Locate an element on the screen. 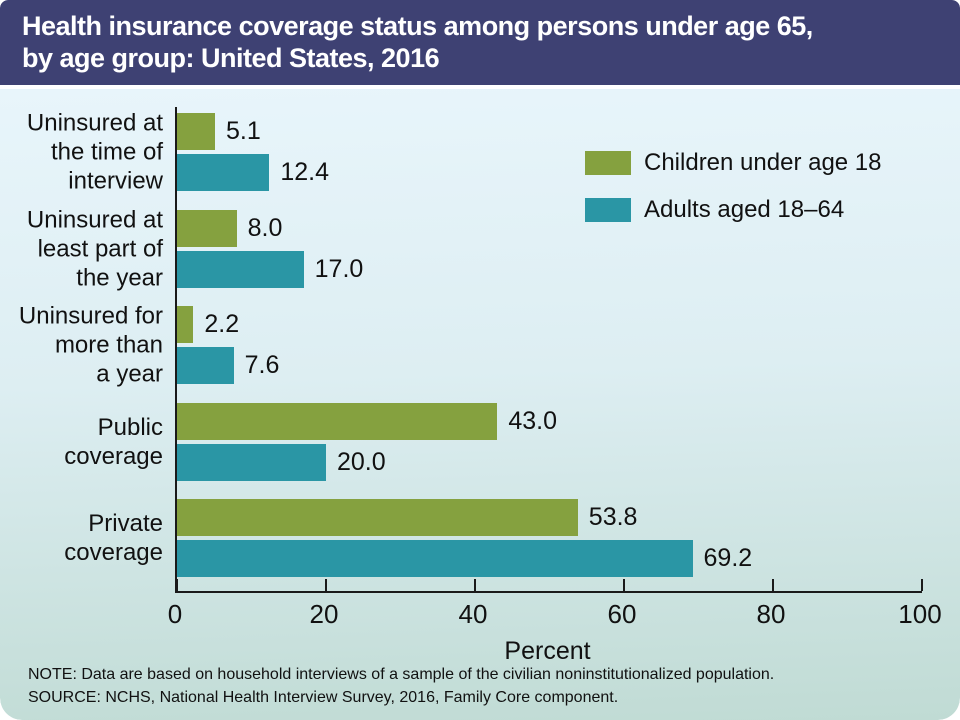  bar-value-label: 53.8 is located at coordinates (613, 517).